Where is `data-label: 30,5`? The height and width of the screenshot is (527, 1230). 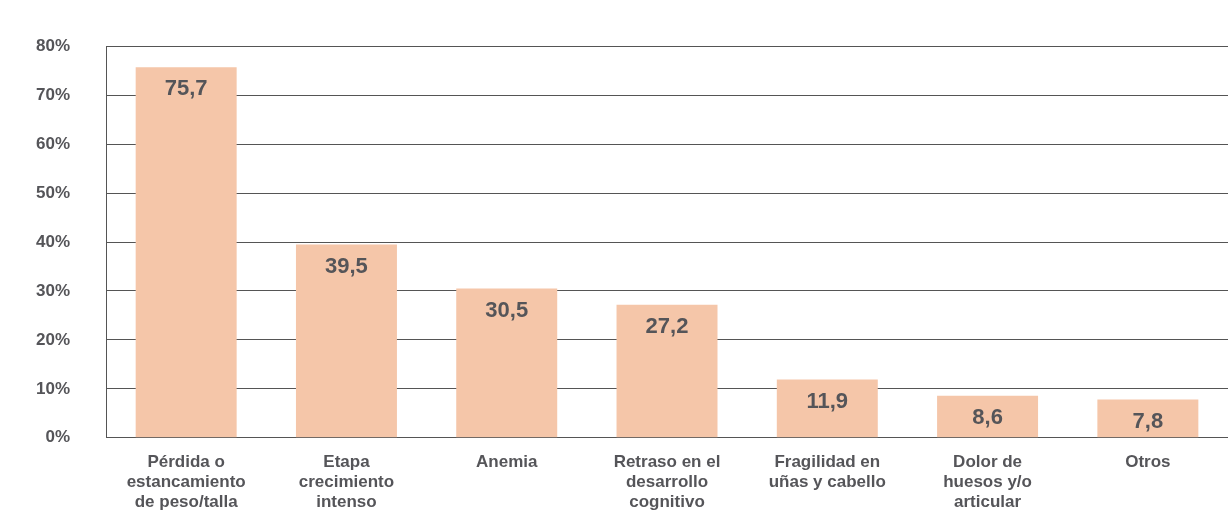 data-label: 30,5 is located at coordinates (507, 309).